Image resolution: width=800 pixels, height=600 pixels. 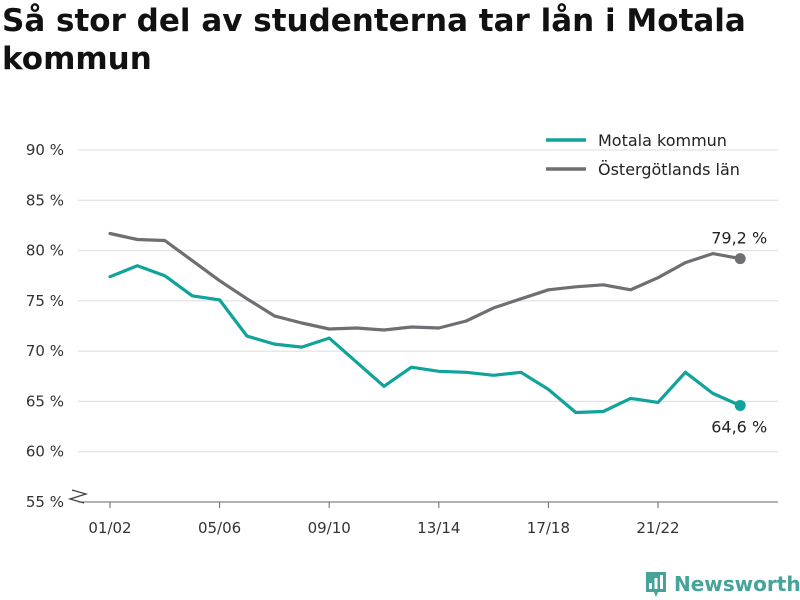 I want to click on y-tick-label: 80 %, so click(x=45, y=251).